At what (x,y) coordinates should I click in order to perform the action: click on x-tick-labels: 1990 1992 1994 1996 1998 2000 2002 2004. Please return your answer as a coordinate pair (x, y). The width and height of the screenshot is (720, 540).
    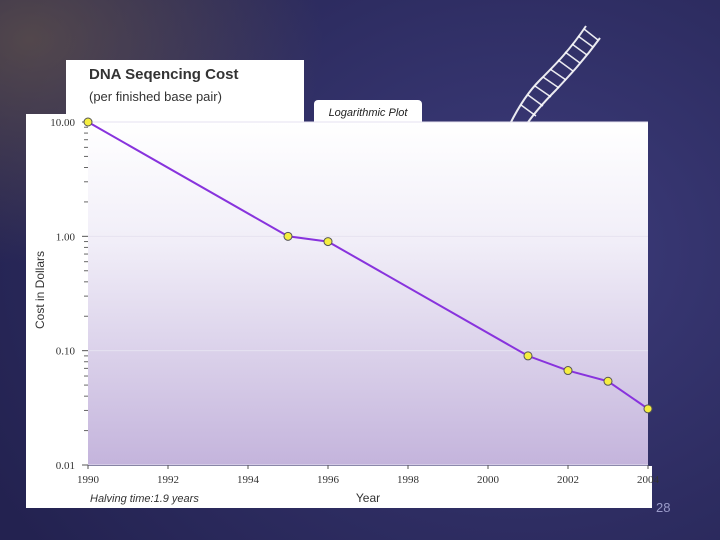
    Looking at the image, I should click on (368, 475).